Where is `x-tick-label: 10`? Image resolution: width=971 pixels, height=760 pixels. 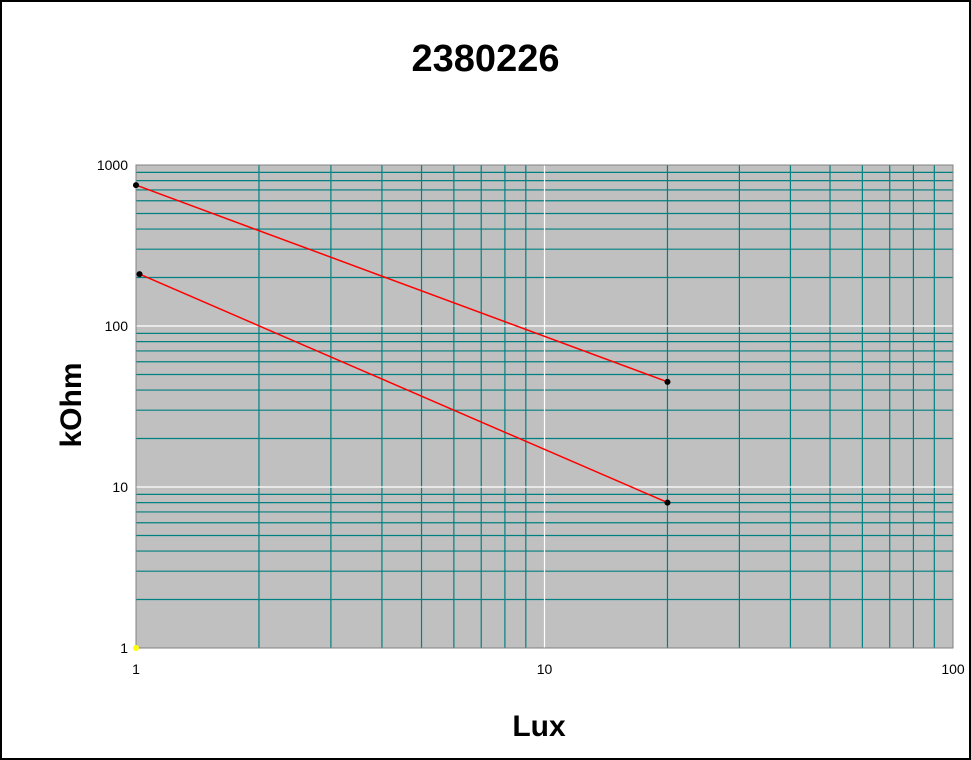
x-tick-label: 10 is located at coordinates (545, 669).